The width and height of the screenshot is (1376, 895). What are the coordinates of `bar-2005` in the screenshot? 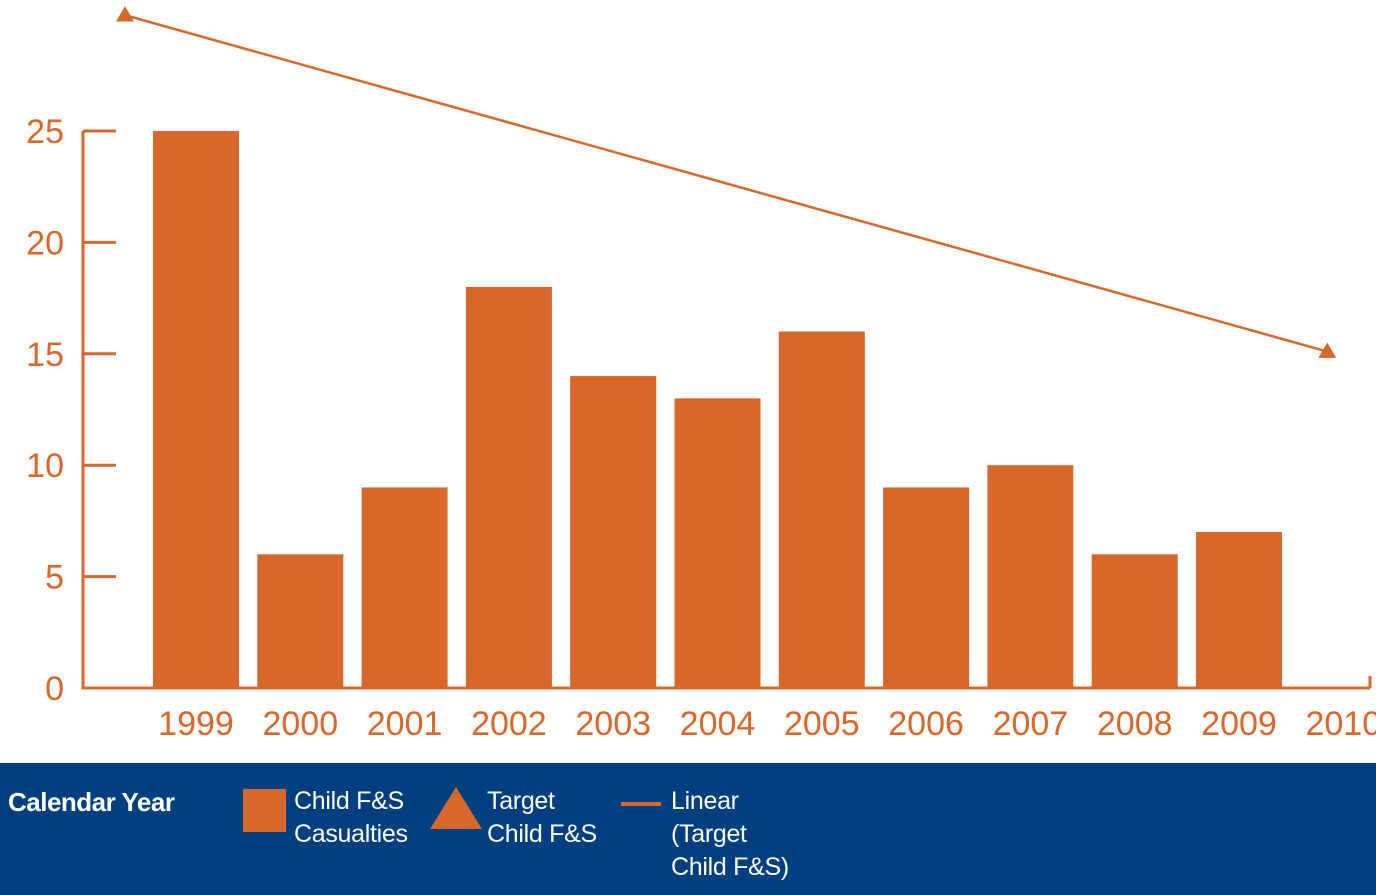 It's located at (821, 509).